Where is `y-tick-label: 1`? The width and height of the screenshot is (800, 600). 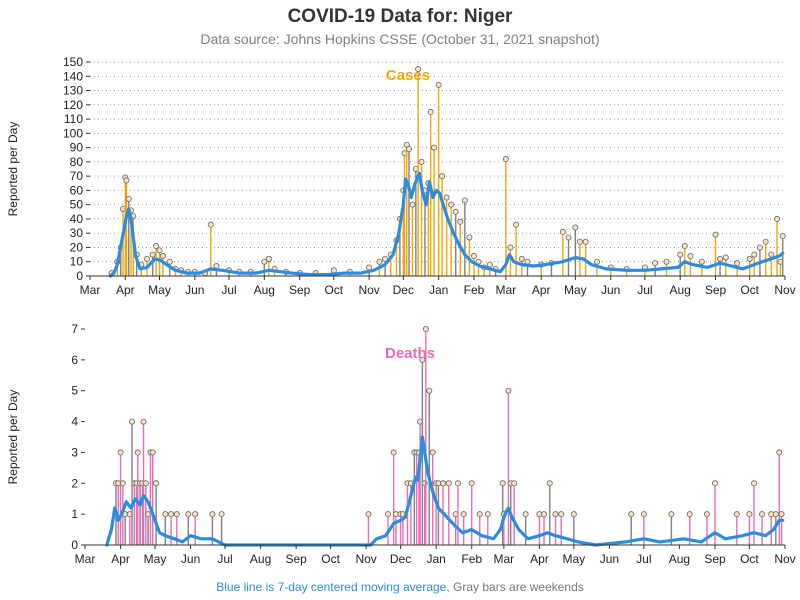 y-tick-label: 1 is located at coordinates (74, 514).